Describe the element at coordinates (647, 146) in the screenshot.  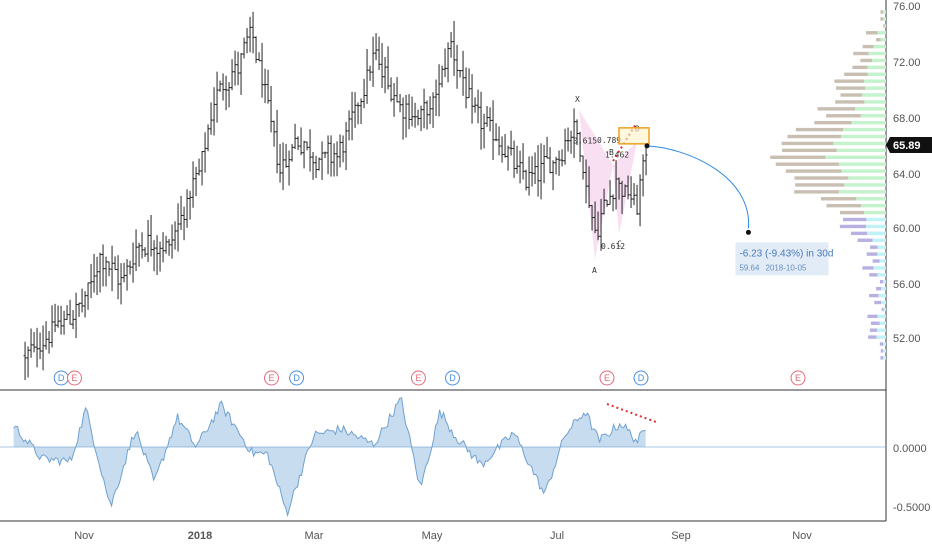
I see `projection-start-dot` at that location.